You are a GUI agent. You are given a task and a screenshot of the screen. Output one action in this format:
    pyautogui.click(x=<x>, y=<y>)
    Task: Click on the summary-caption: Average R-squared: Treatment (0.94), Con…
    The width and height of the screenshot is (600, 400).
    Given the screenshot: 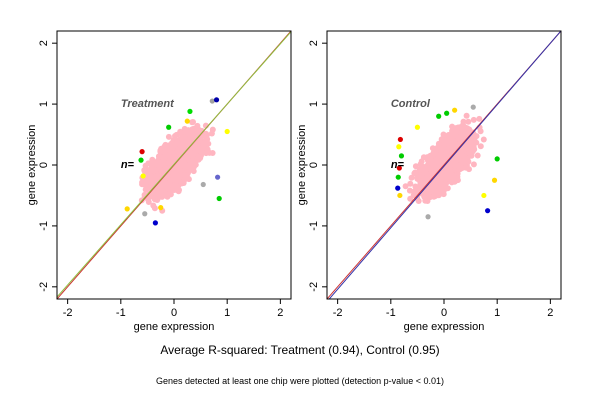 What is the action you would take?
    pyautogui.click(x=300, y=350)
    